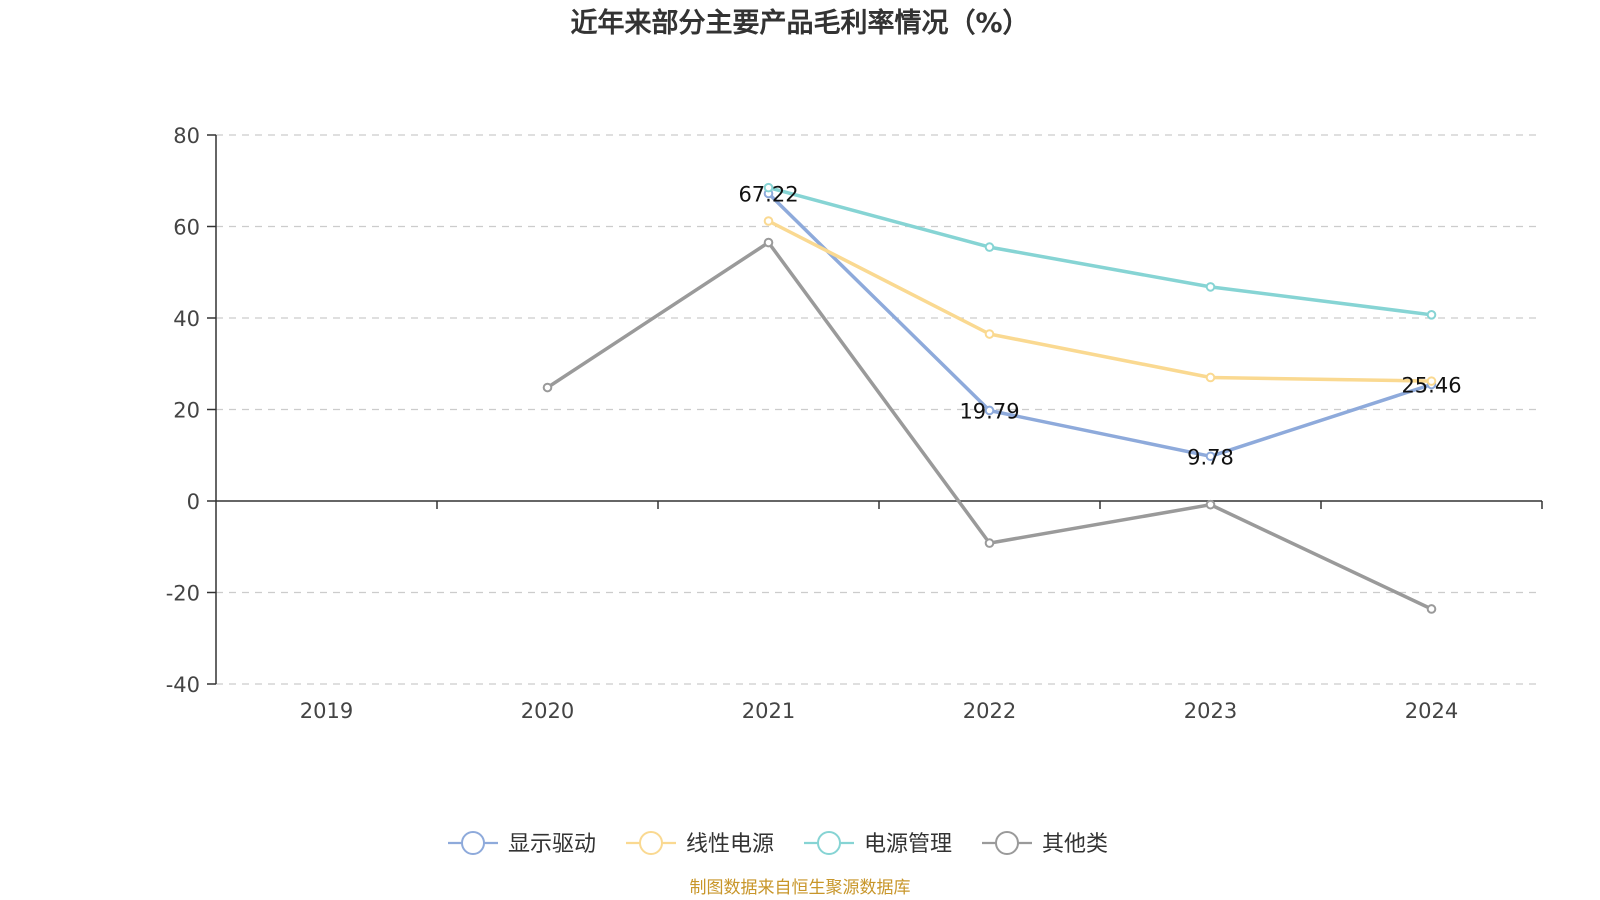 This screenshot has width=1600, height=900. I want to click on legend-item: 其他类, so click(1045, 844).